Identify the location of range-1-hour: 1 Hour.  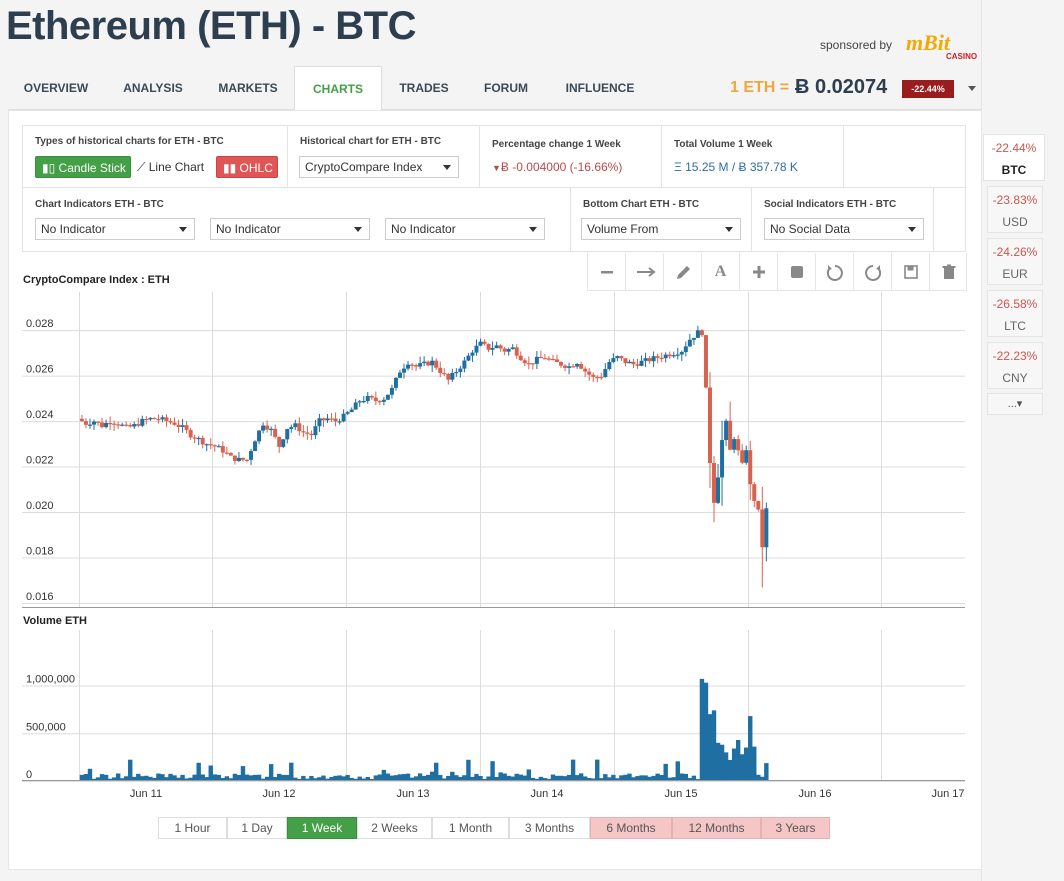
(192, 828).